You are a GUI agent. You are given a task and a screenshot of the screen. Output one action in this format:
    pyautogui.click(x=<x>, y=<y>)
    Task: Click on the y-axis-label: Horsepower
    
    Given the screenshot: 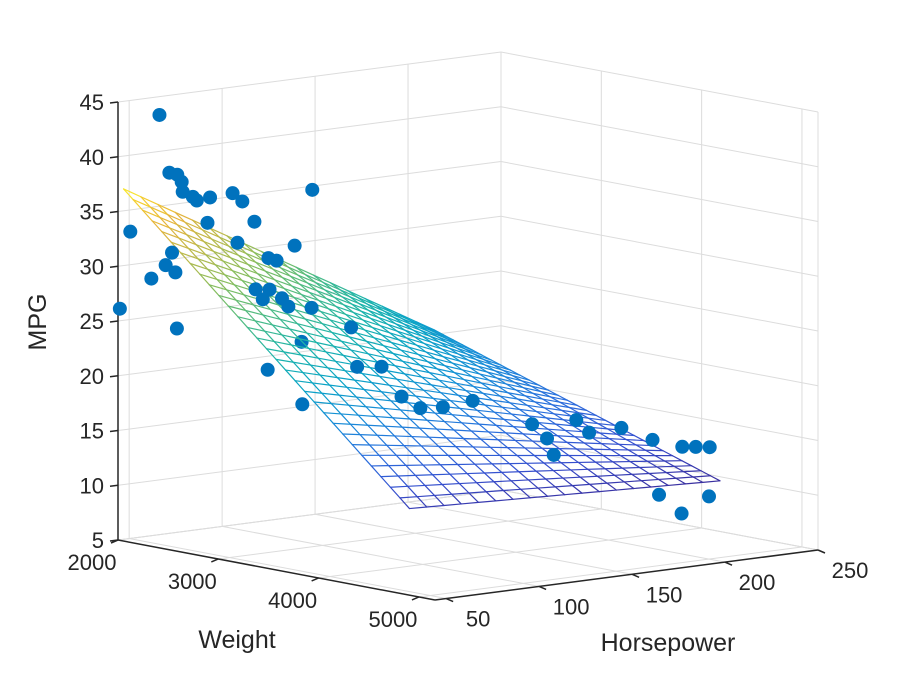 What is the action you would take?
    pyautogui.click(x=668, y=643)
    